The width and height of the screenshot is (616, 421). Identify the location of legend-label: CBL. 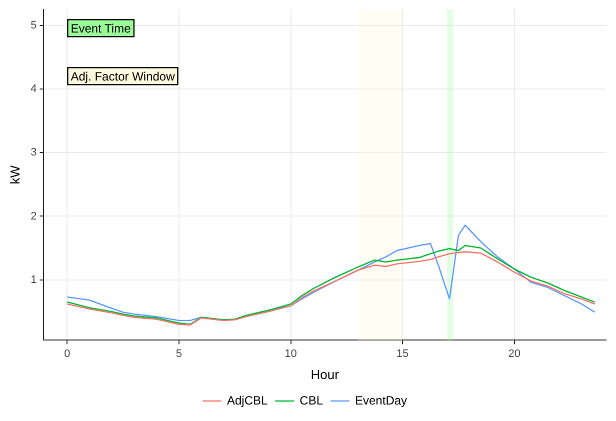
(312, 400).